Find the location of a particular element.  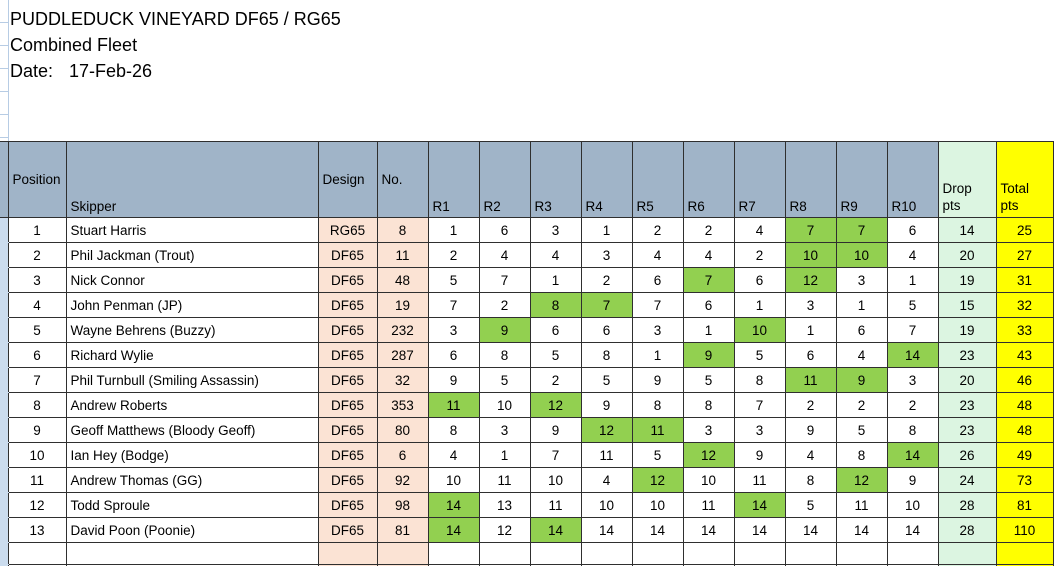

position-cell: 2 is located at coordinates (37, 255).